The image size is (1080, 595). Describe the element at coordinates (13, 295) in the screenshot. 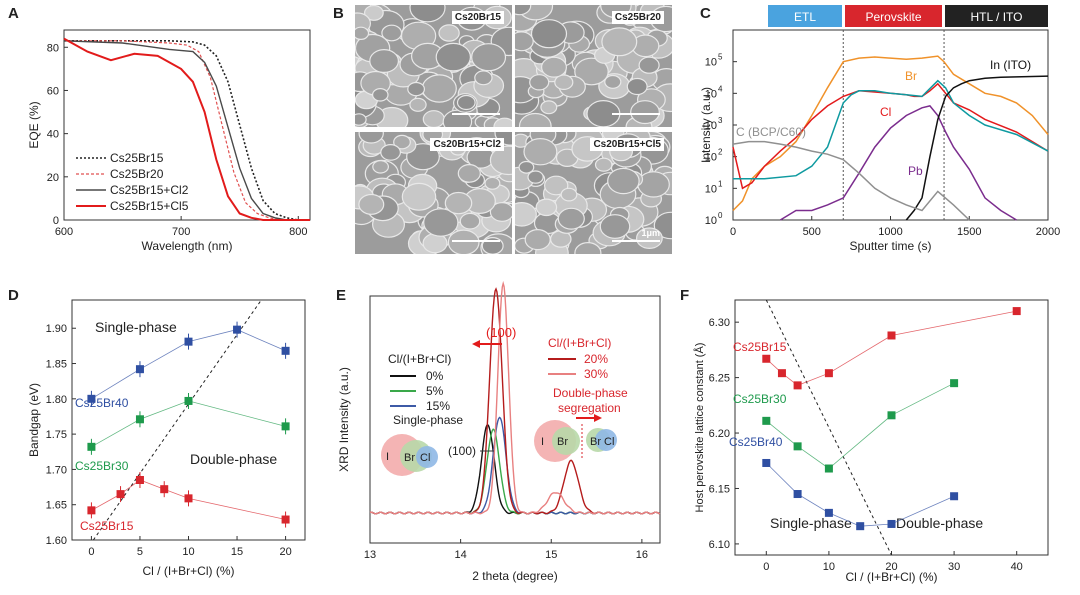

I see `panel-letter-D: D` at that location.